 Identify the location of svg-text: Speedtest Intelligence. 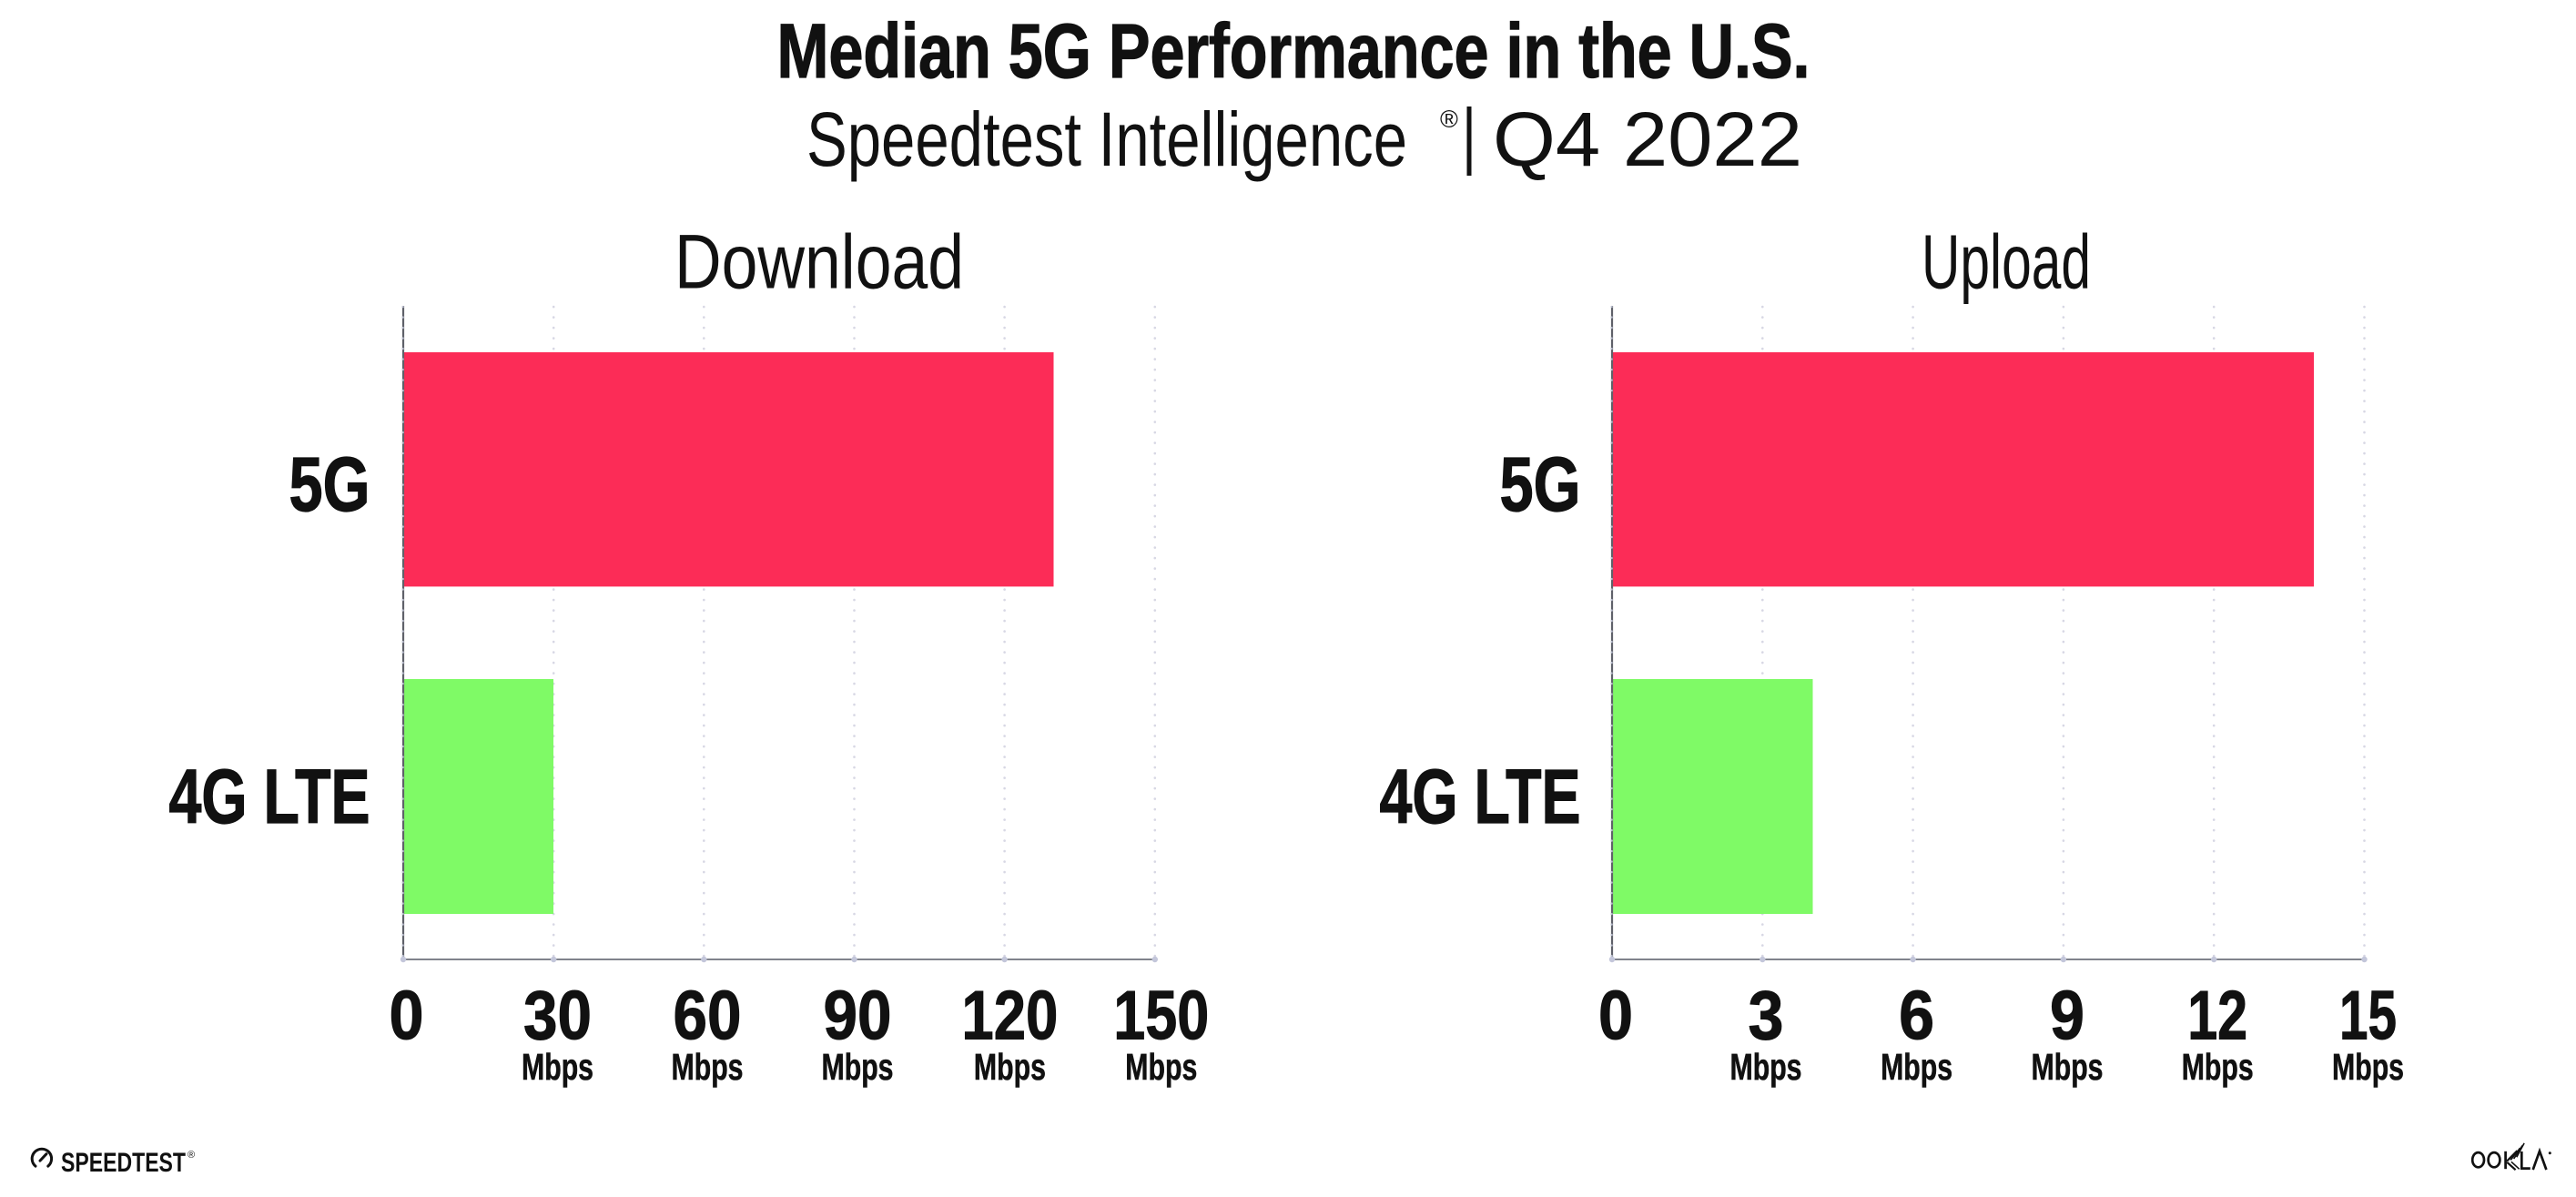
(1106, 139).